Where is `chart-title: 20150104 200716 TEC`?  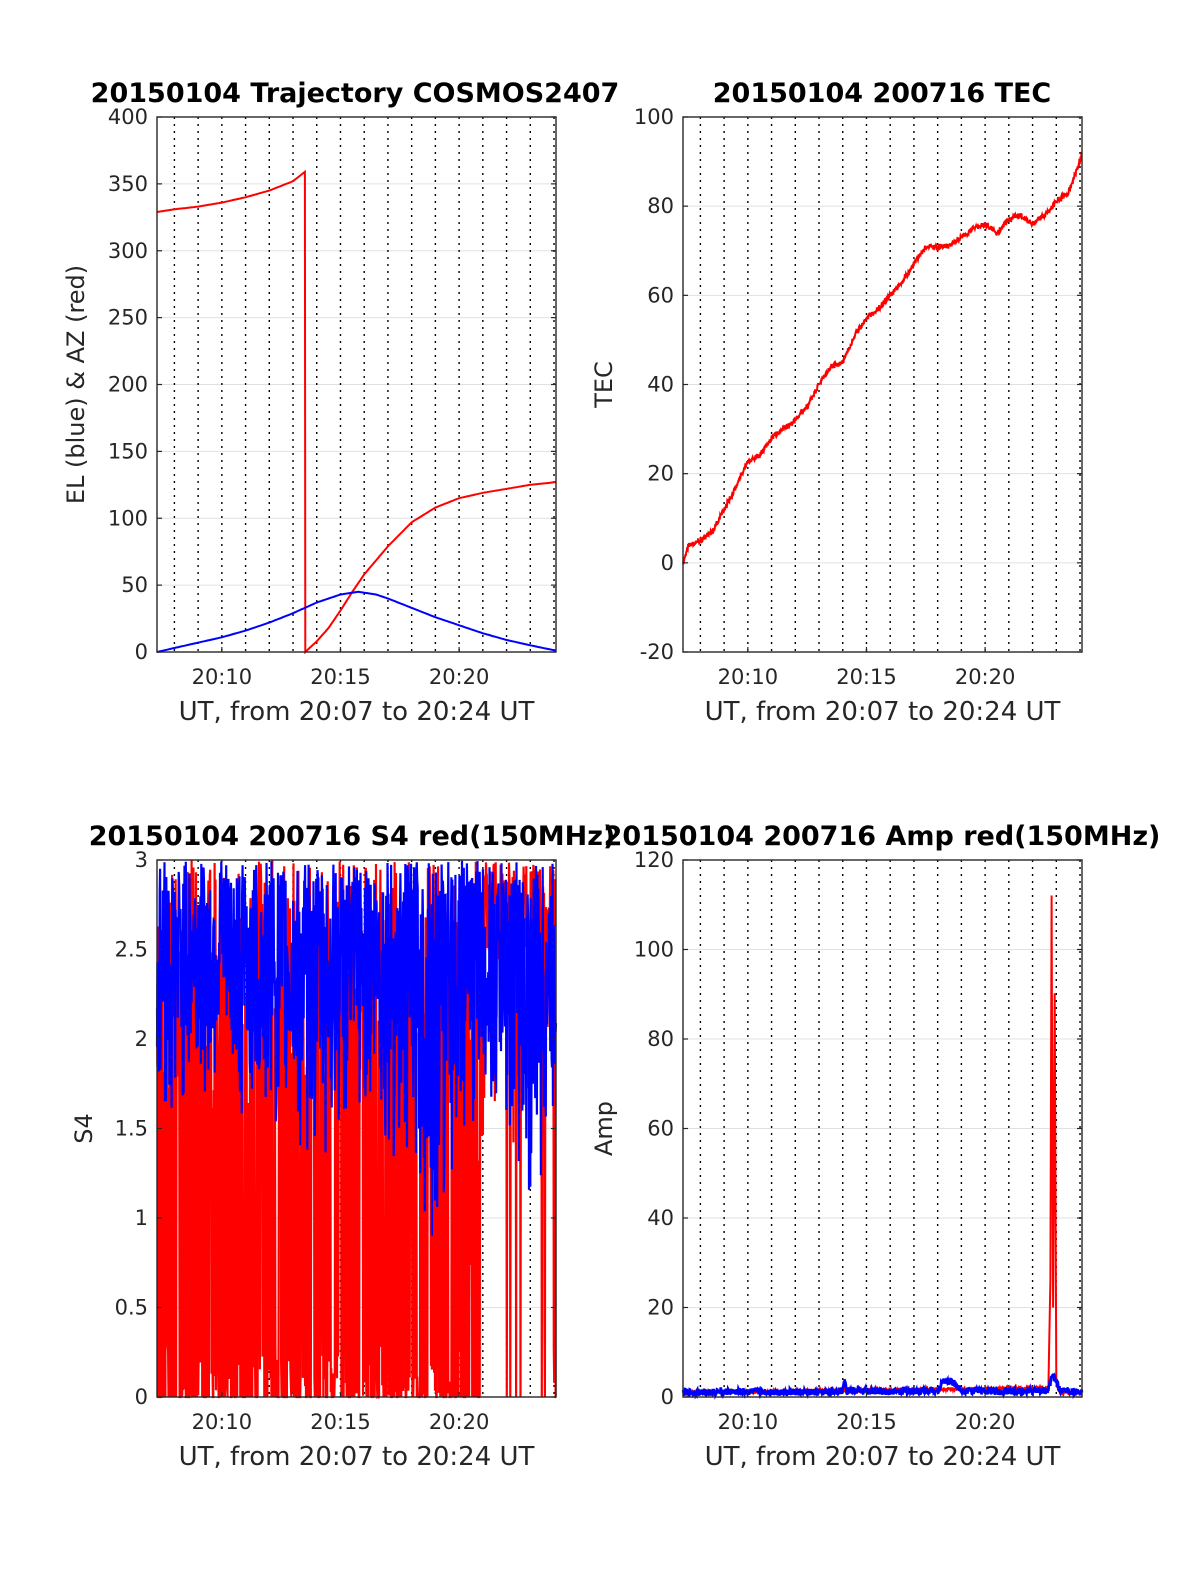 chart-title: 20150104 200716 TEC is located at coordinates (882, 93).